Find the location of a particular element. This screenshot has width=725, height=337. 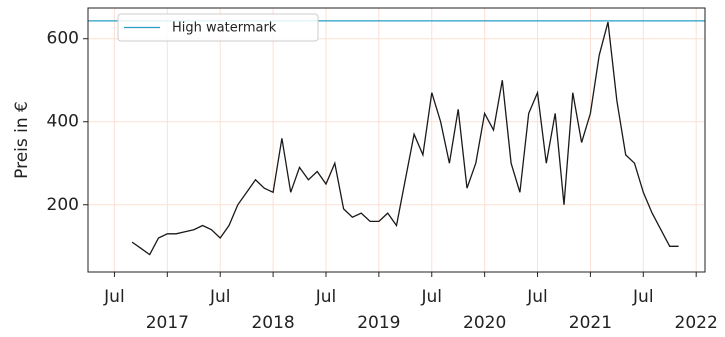

y-tick-label: 400 is located at coordinates (63, 122).